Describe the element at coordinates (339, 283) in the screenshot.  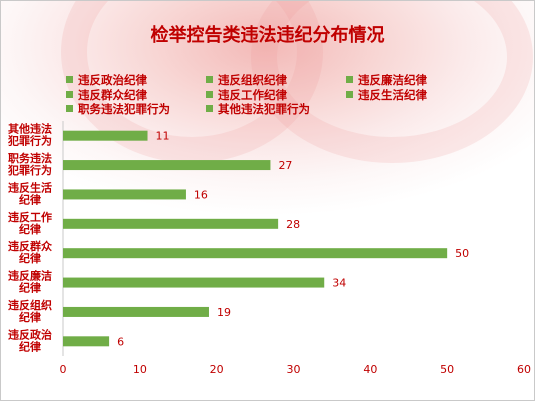
I see `data-label: 34` at that location.